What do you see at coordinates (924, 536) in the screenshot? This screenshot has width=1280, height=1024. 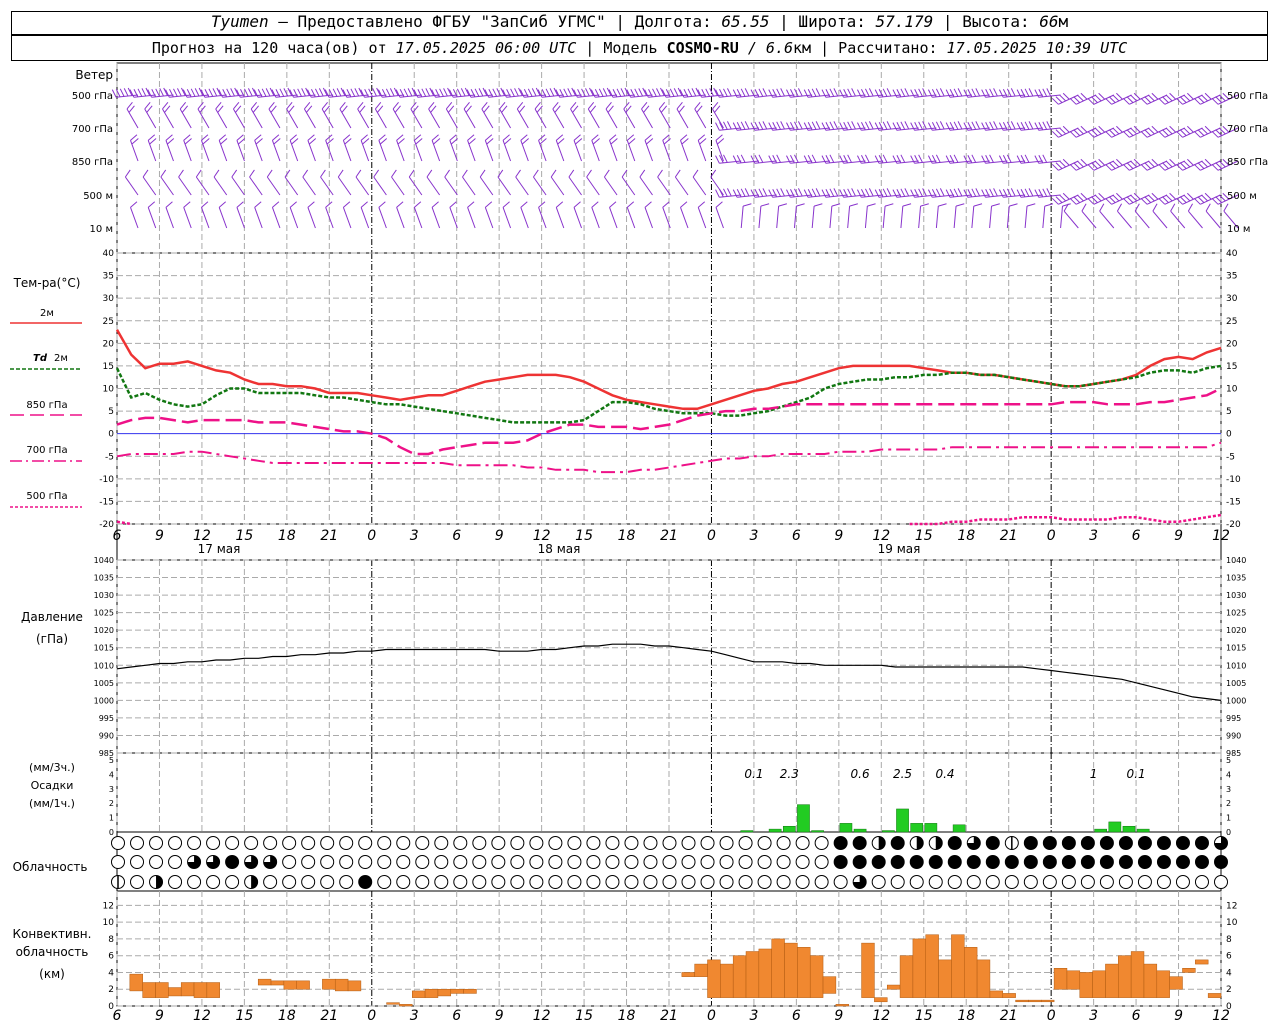 I see `hour-tick-label: 15` at bounding box center [924, 536].